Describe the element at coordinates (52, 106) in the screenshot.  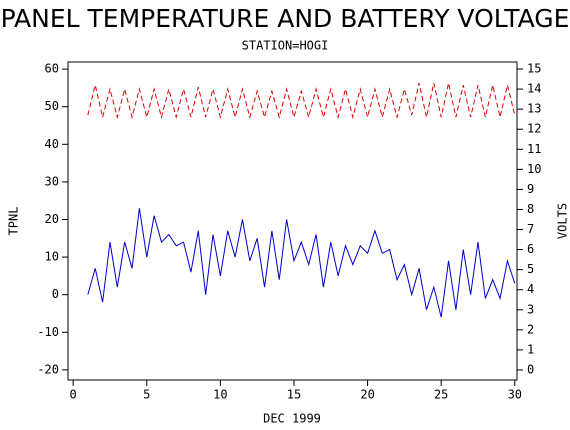
I see `y-tick-label: 50` at that location.